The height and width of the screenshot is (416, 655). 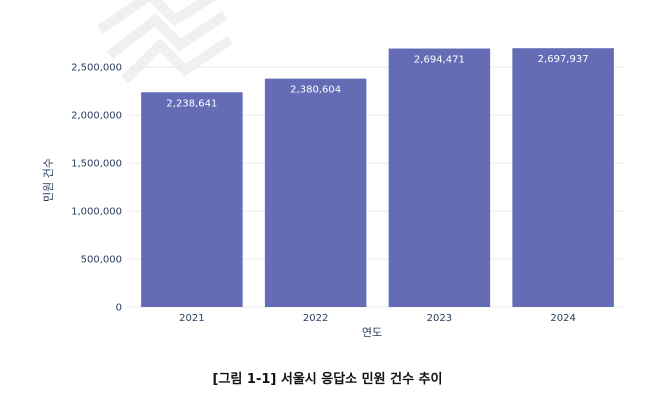 What do you see at coordinates (192, 199) in the screenshot?
I see `bar-2021` at bounding box center [192, 199].